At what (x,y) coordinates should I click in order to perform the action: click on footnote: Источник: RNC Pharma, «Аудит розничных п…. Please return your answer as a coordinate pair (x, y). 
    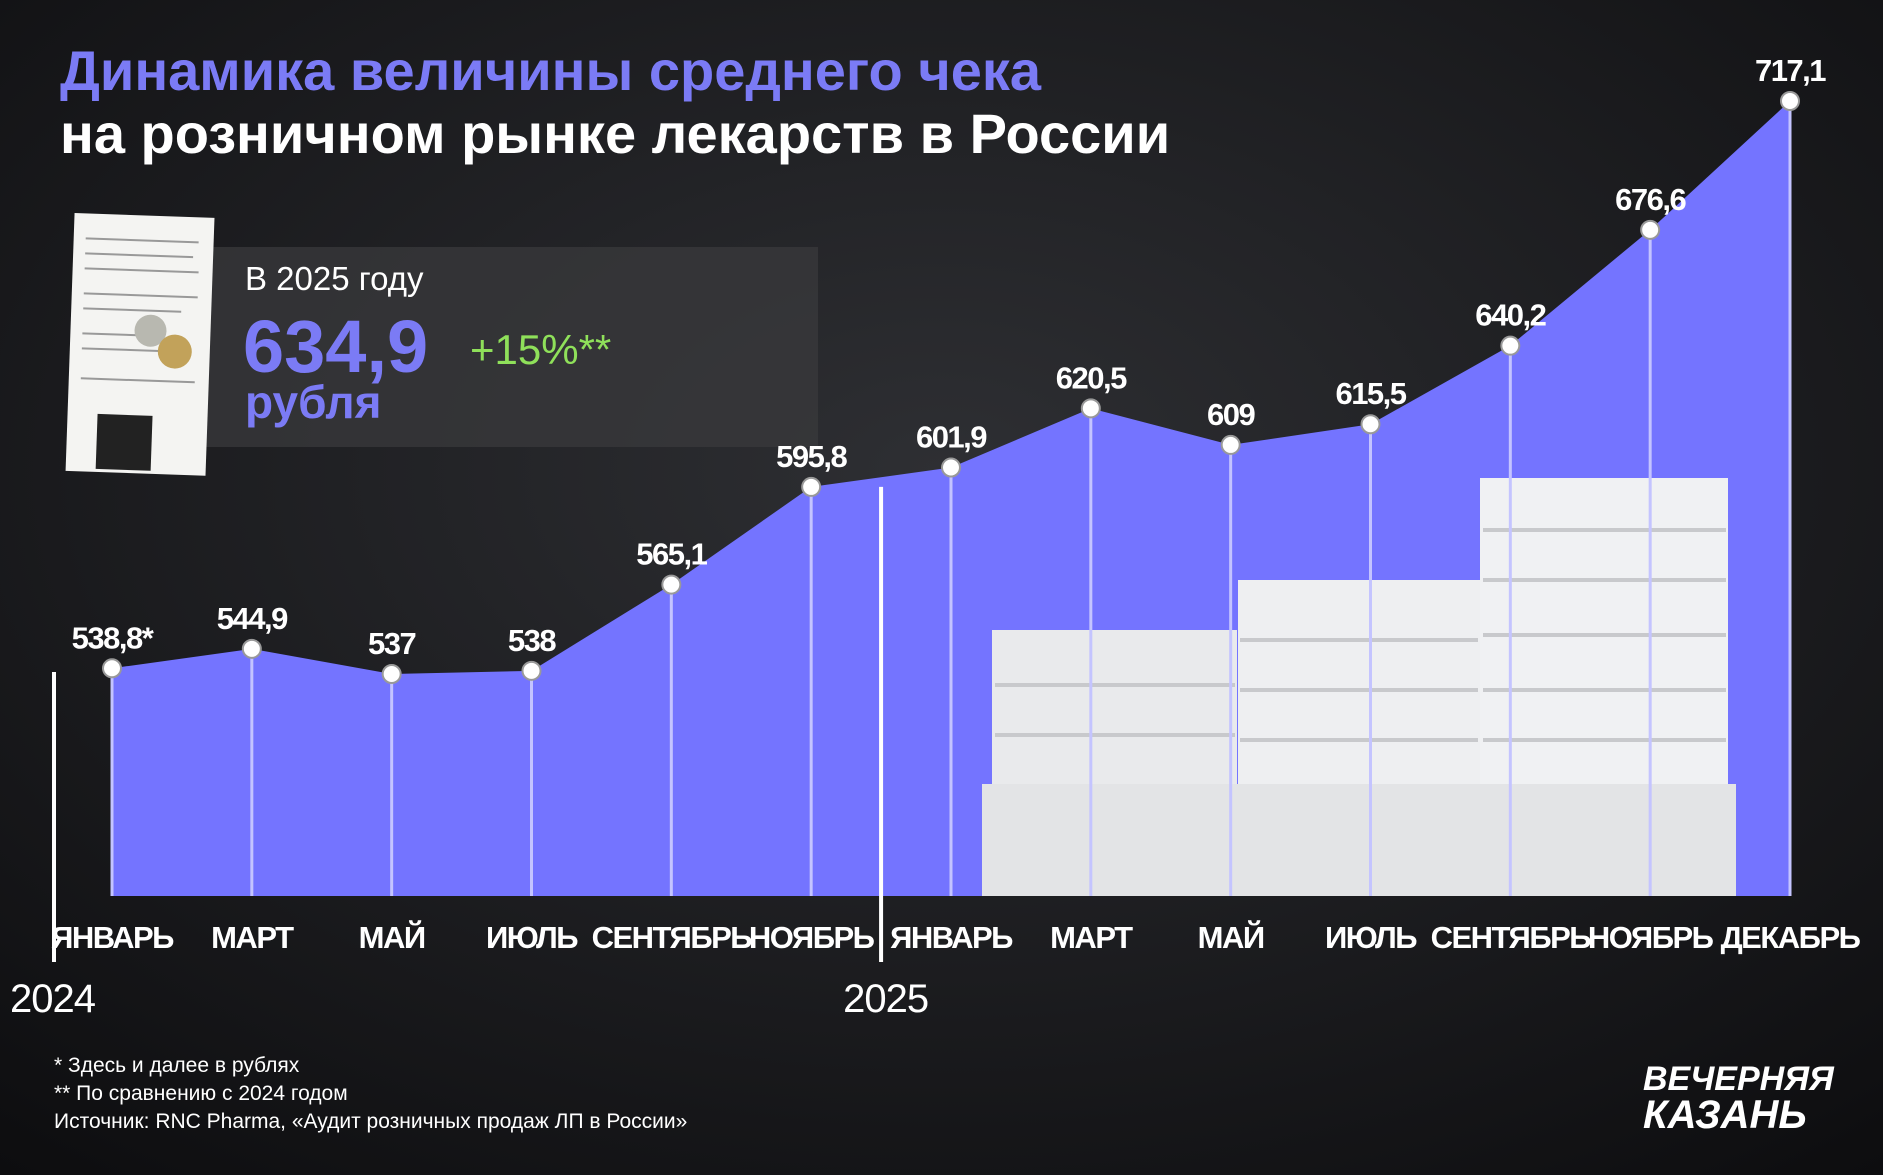
    Looking at the image, I should click on (370, 1121).